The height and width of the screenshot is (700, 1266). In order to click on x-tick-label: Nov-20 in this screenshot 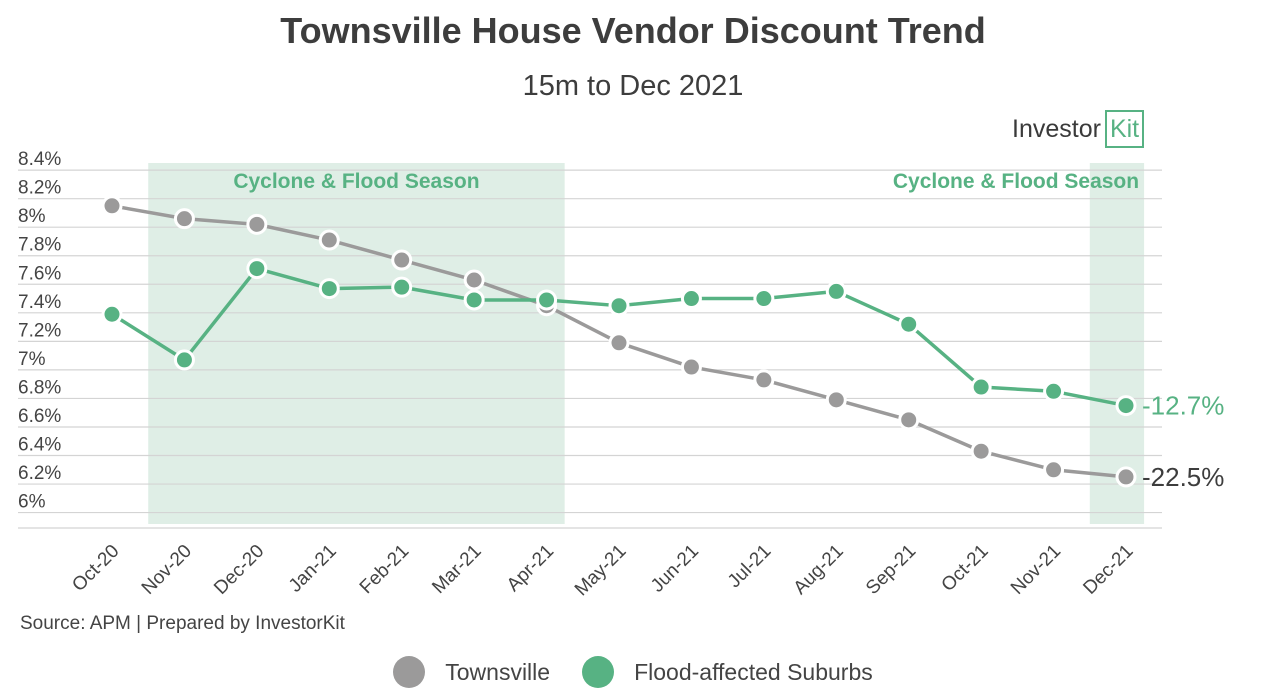, I will do `click(167, 570)`.